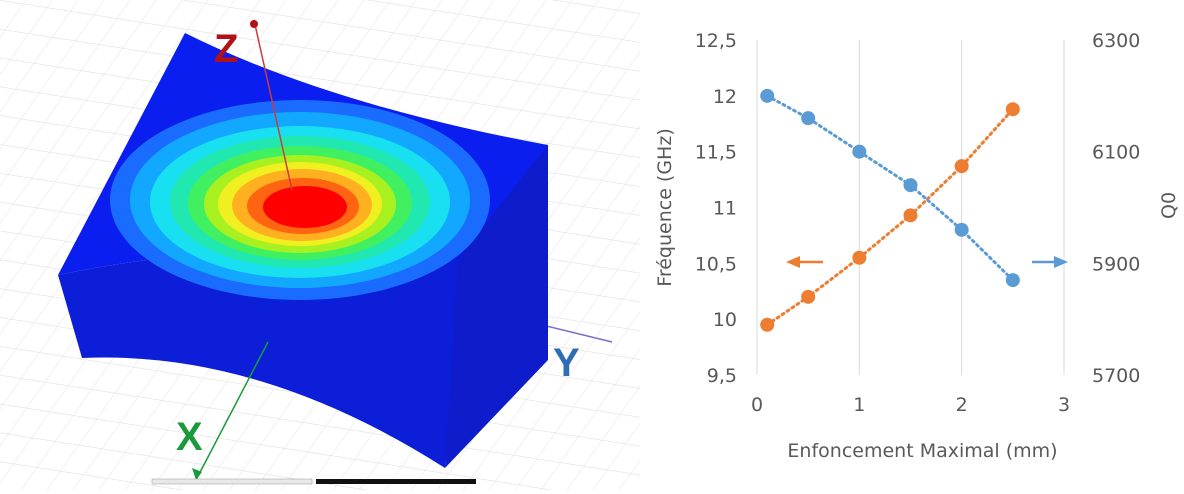 The width and height of the screenshot is (1184, 494). Describe the element at coordinates (273, 105) in the screenshot. I see `z-axis-line` at that location.